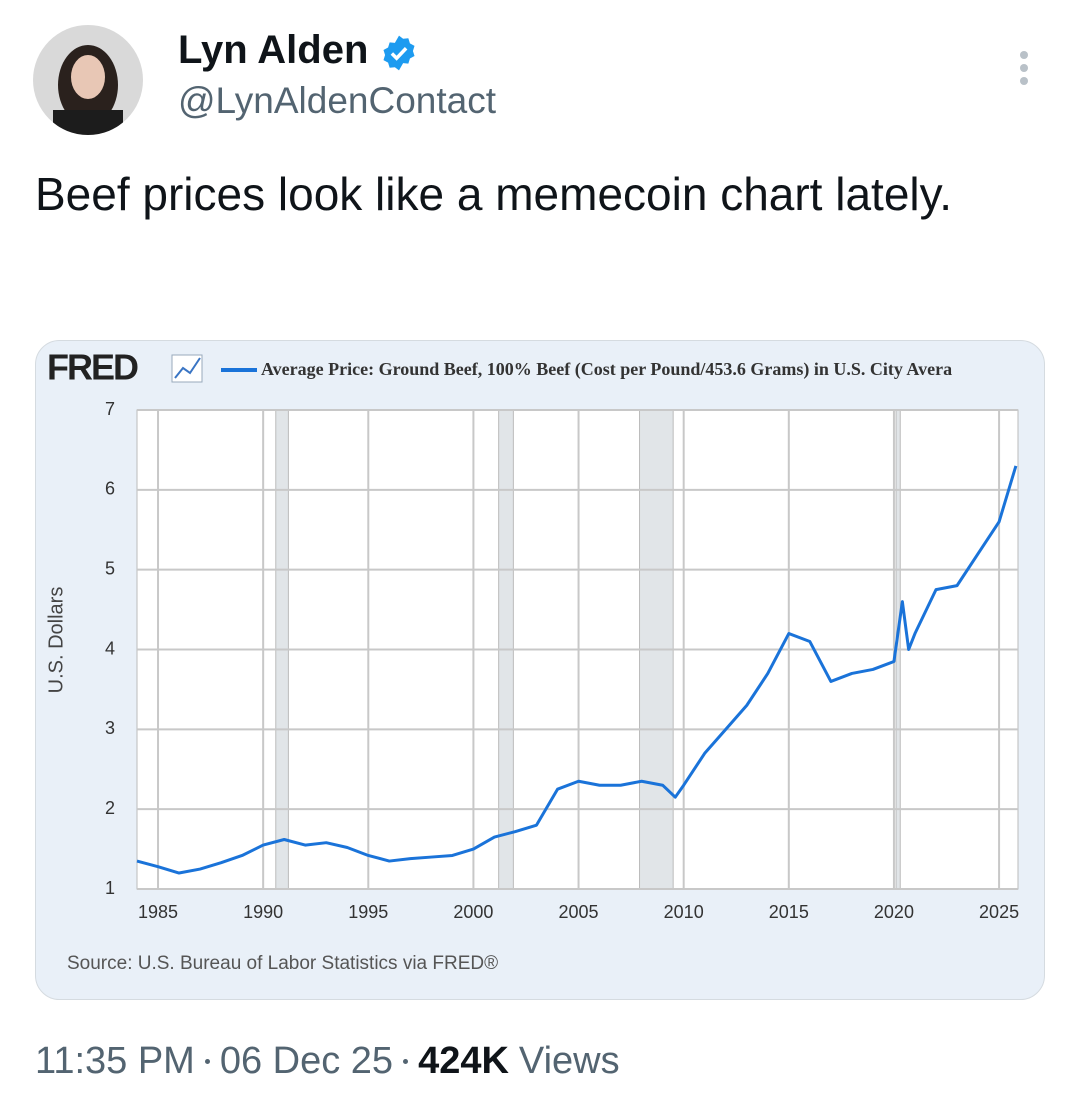 The width and height of the screenshot is (1080, 1117). What do you see at coordinates (110, 489) in the screenshot?
I see `y-tick-label: 6` at bounding box center [110, 489].